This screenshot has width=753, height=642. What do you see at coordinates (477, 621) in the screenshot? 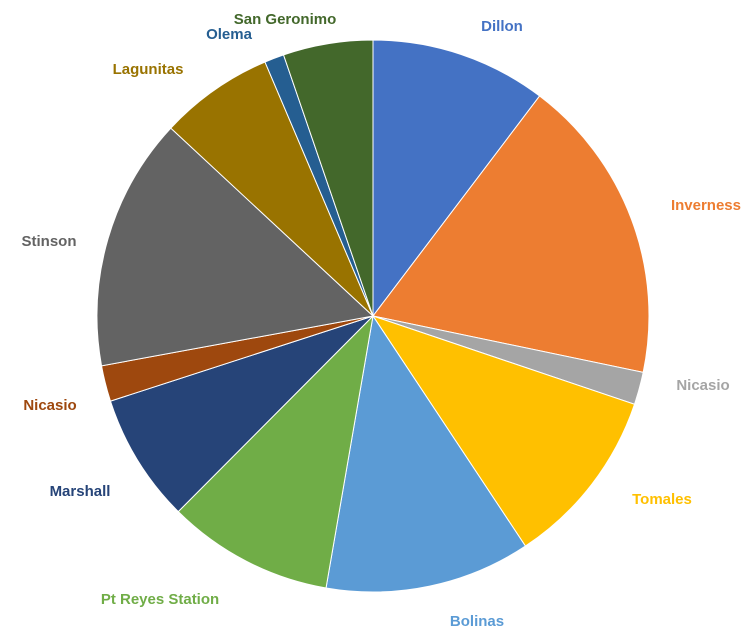
I see `slice-label-bolinas-4: Bolinas` at bounding box center [477, 621].